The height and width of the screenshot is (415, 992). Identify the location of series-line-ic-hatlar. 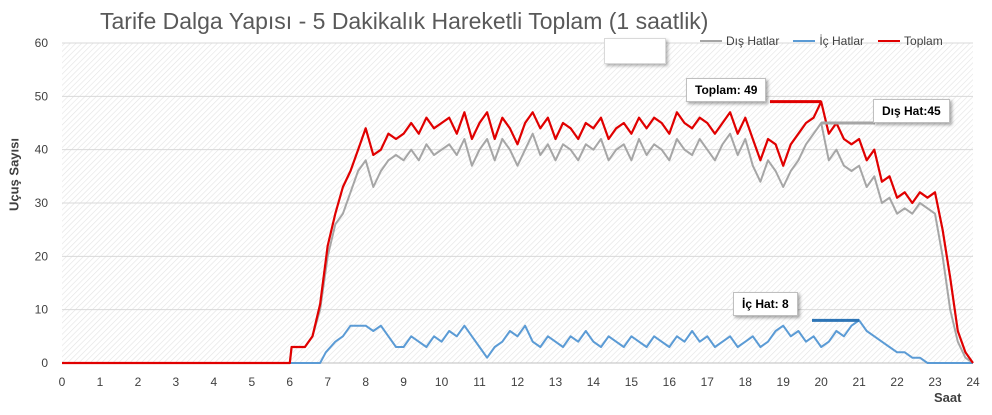
(517, 341).